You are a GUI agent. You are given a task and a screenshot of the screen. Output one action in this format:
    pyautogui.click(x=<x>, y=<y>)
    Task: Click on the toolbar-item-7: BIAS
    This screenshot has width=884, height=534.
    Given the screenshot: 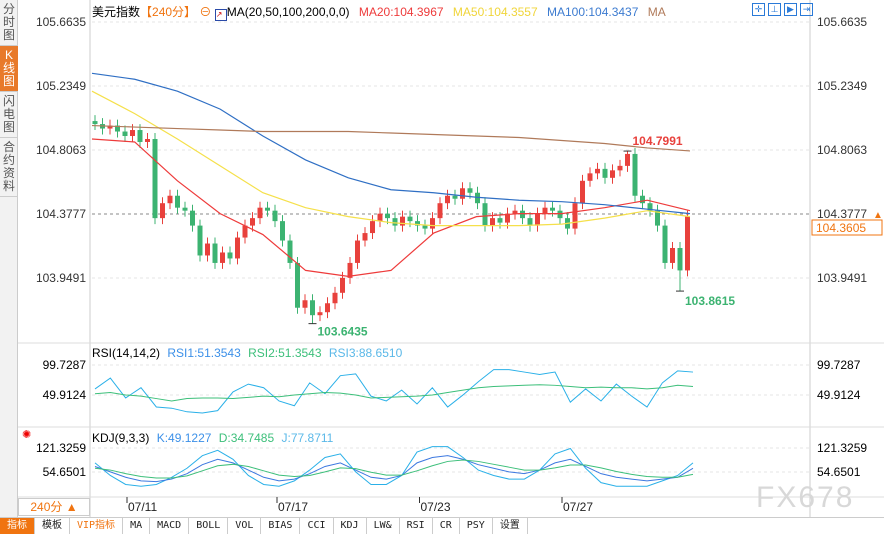 What is the action you would take?
    pyautogui.click(x=281, y=526)
    